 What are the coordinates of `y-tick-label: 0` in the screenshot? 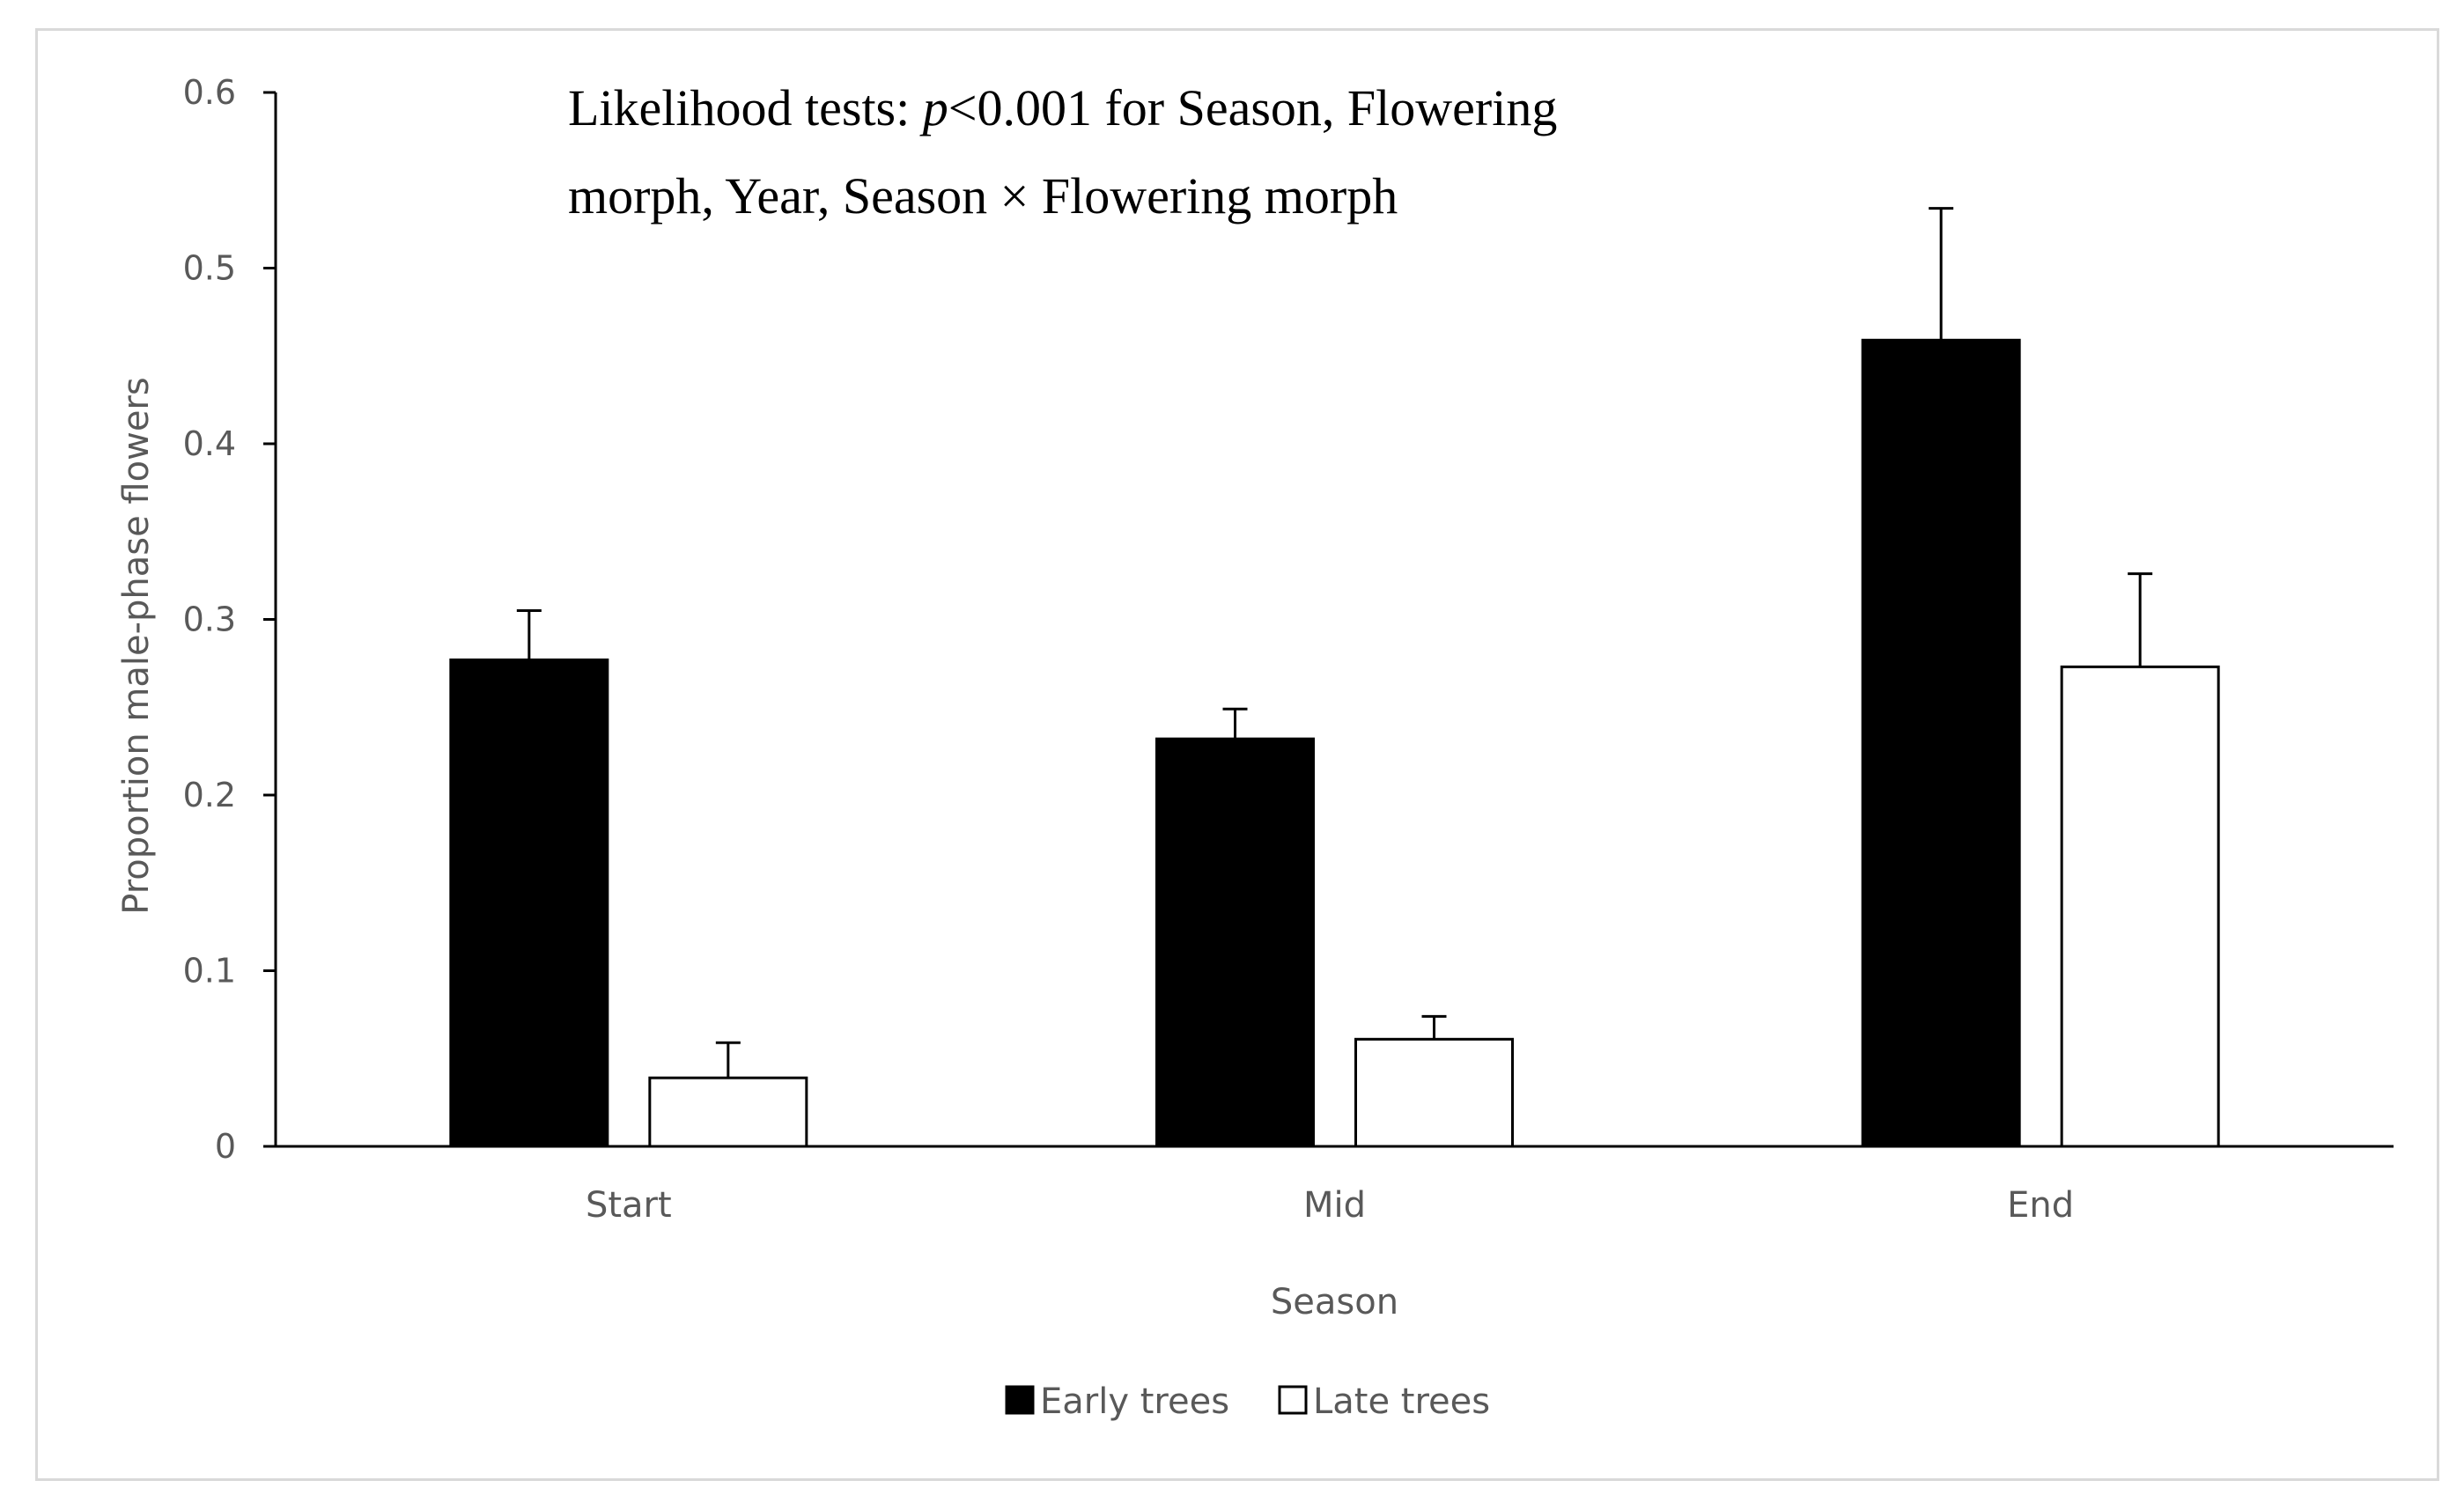 It's located at (225, 1146).